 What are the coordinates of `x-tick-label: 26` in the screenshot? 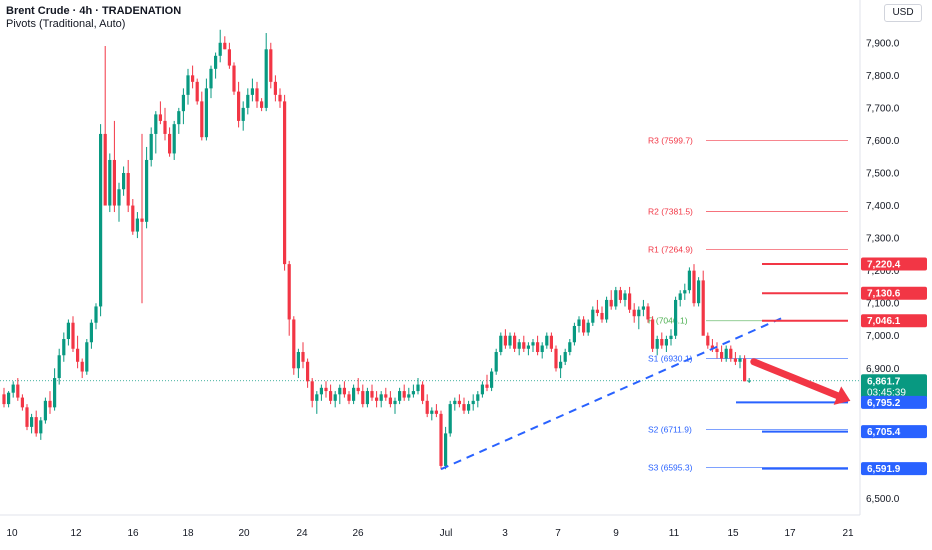 It's located at (358, 533).